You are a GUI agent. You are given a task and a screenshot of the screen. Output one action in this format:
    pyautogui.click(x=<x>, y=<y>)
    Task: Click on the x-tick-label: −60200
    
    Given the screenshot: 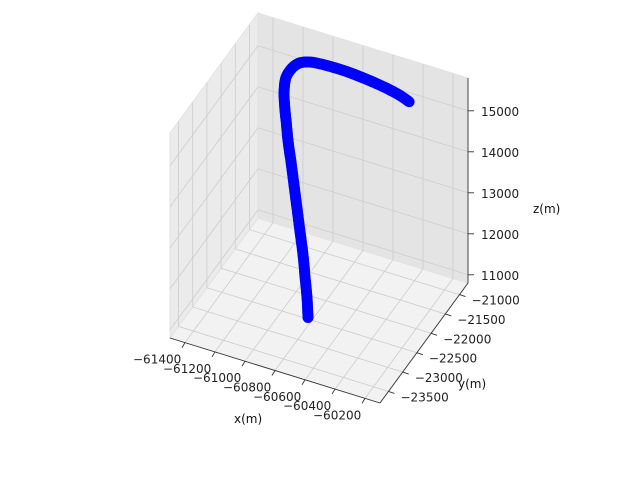 What is the action you would take?
    pyautogui.click(x=337, y=415)
    